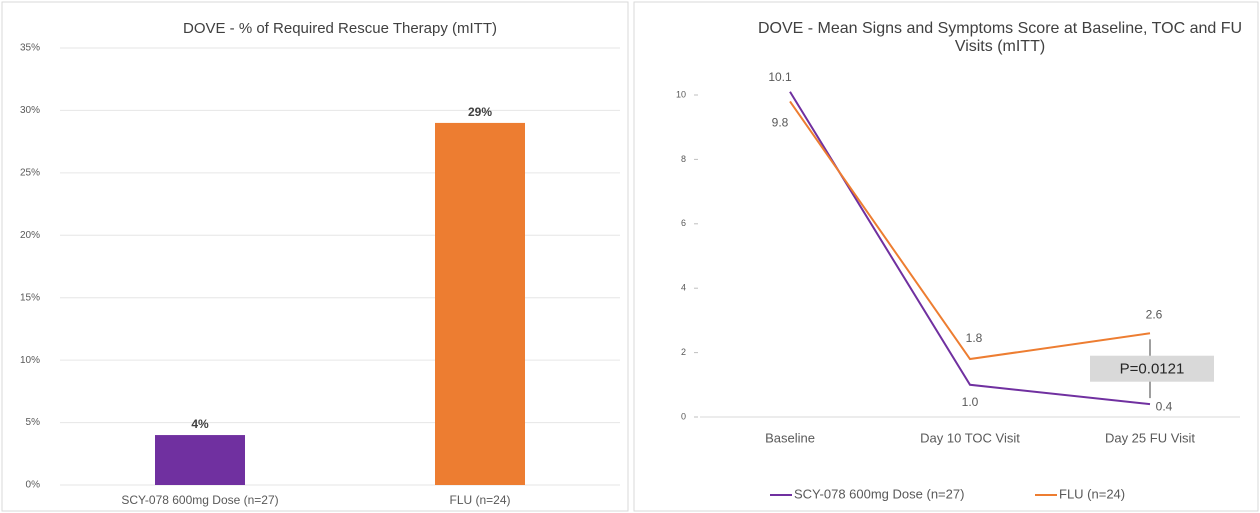 The height and width of the screenshot is (513, 1260). I want to click on y-tick-label: 35%, so click(30, 48).